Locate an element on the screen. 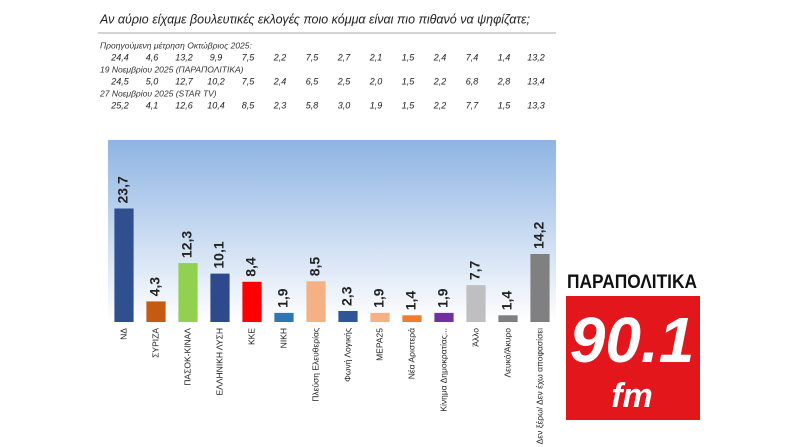 The width and height of the screenshot is (785, 447). value-label: 23,7 is located at coordinates (123, 189).